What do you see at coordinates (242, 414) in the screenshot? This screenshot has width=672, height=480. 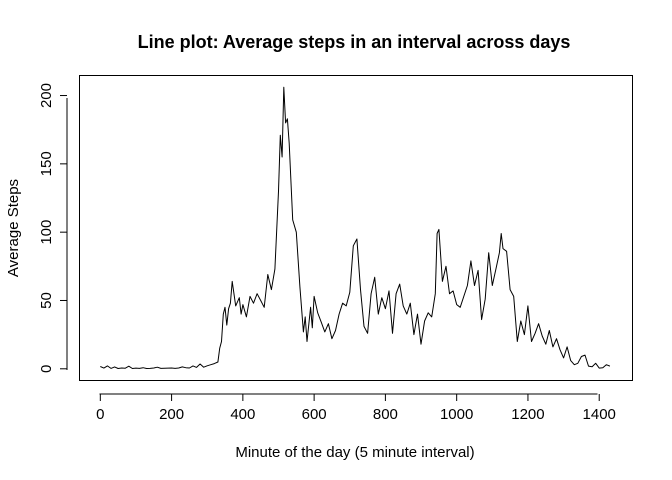 I see `x-tick-label: 400` at bounding box center [242, 414].